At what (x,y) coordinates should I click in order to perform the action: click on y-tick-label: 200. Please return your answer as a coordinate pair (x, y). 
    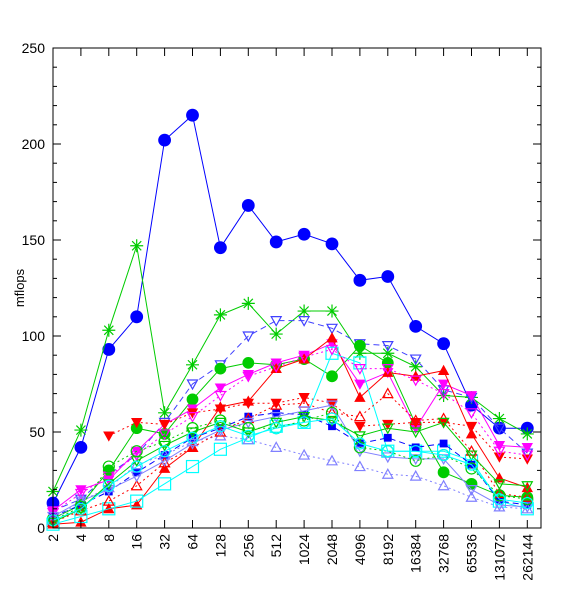
    Looking at the image, I should click on (34, 144).